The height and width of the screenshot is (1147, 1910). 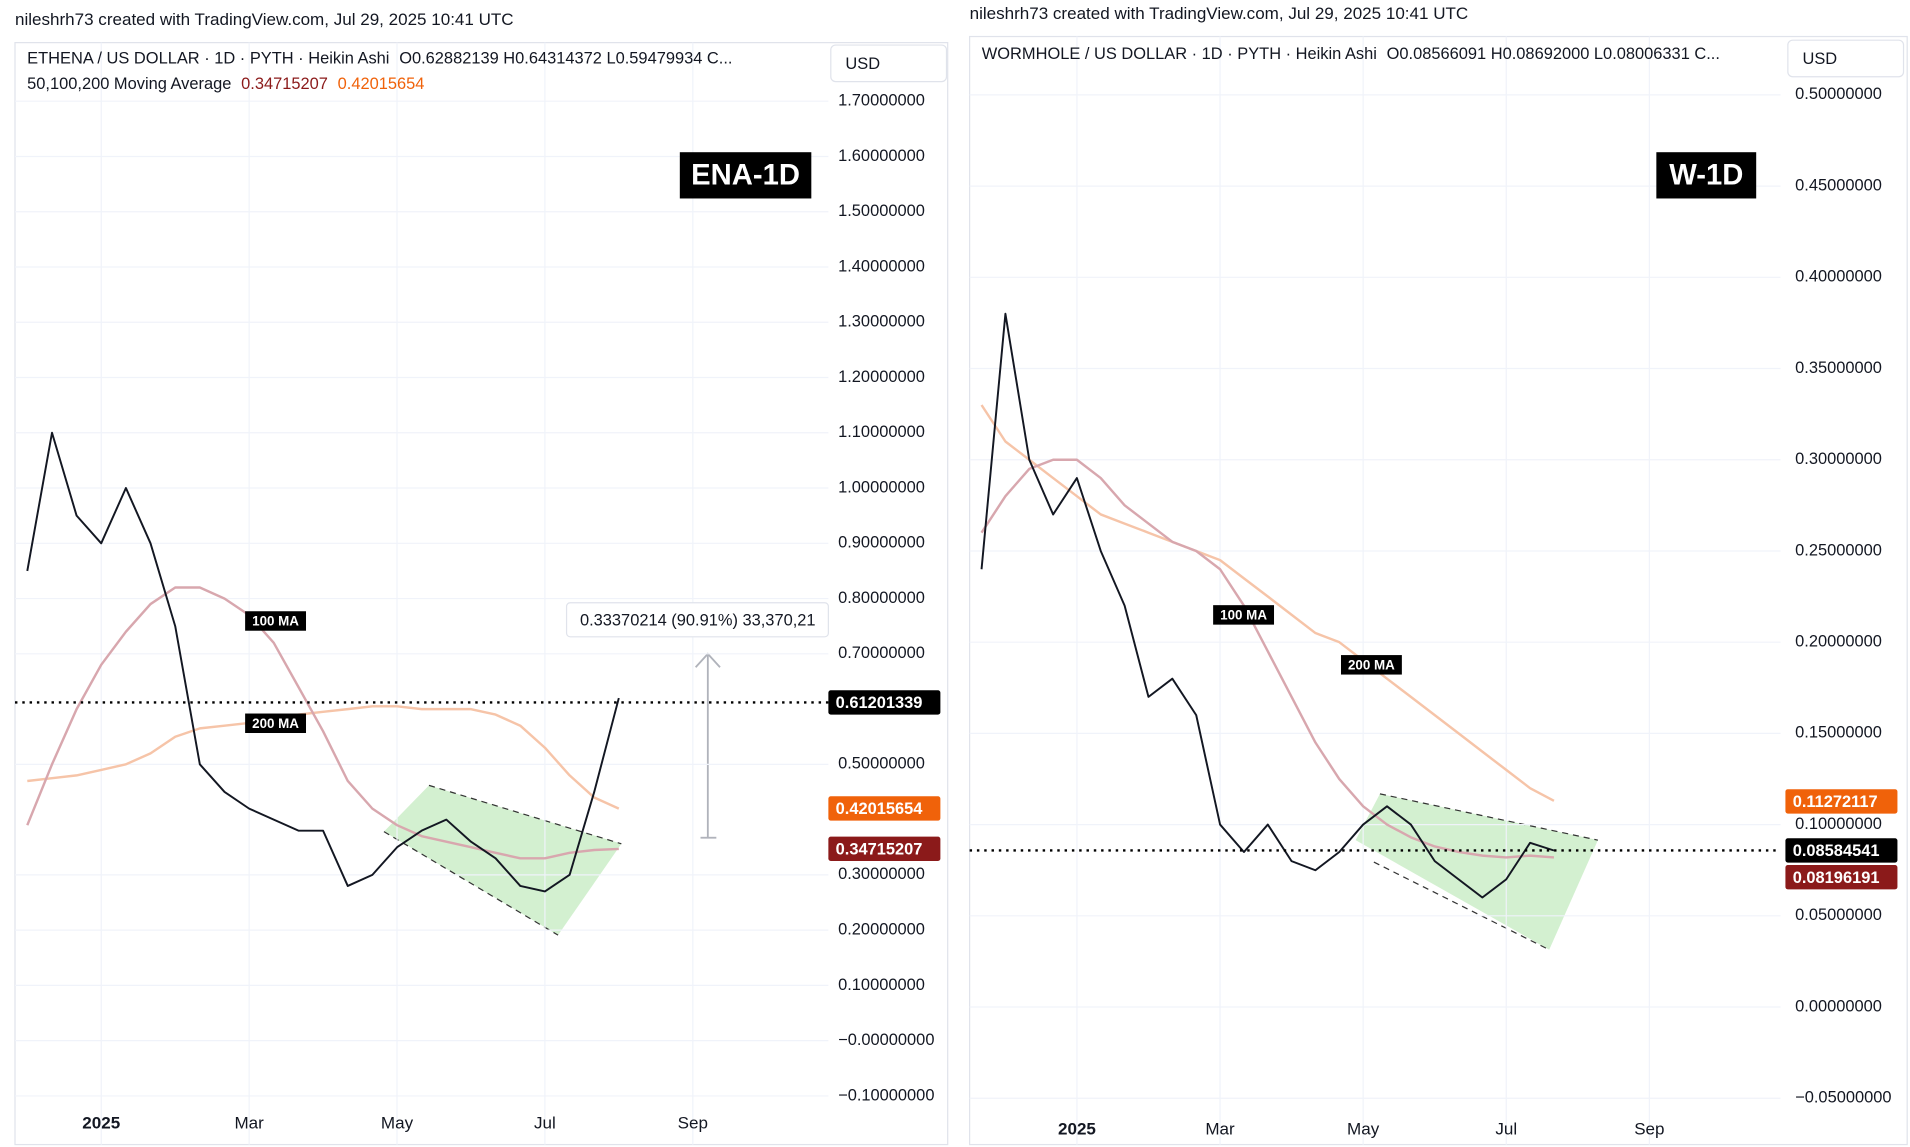 What do you see at coordinates (881, 432) in the screenshot?
I see `y-tick-label: 1.10000000` at bounding box center [881, 432].